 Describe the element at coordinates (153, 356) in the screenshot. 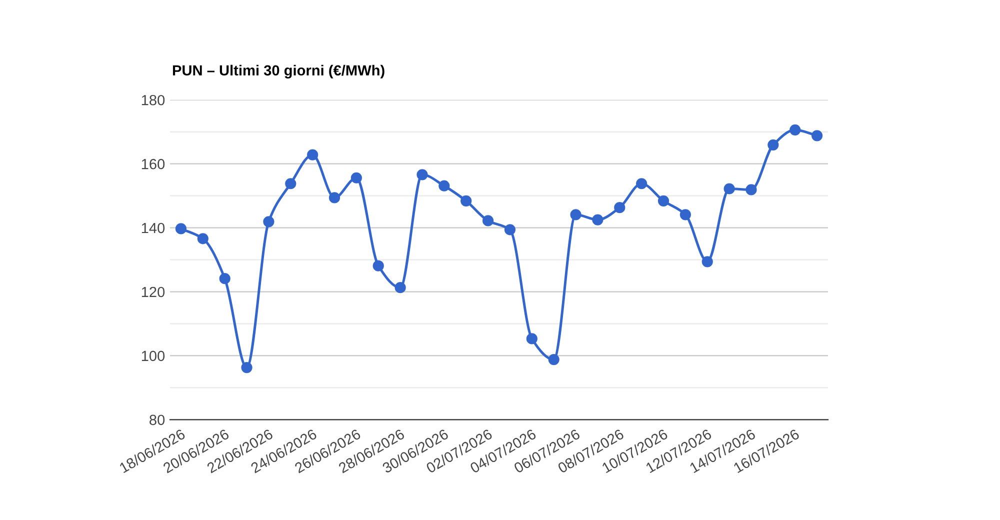

I see `y-tick-label: 100` at that location.